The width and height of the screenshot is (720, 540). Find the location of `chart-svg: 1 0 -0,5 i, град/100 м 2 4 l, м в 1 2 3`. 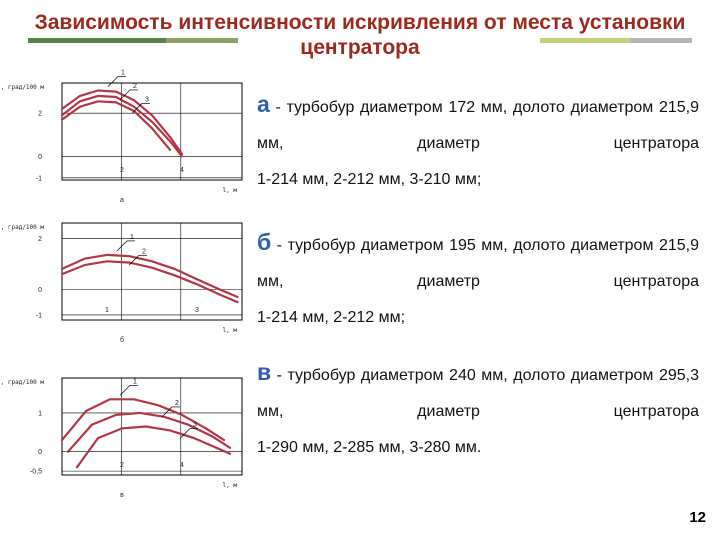

chart-svg: 1 0 -0,5 i, град/100 м 2 4 l, м в 1 2 3 is located at coordinates (122, 438).